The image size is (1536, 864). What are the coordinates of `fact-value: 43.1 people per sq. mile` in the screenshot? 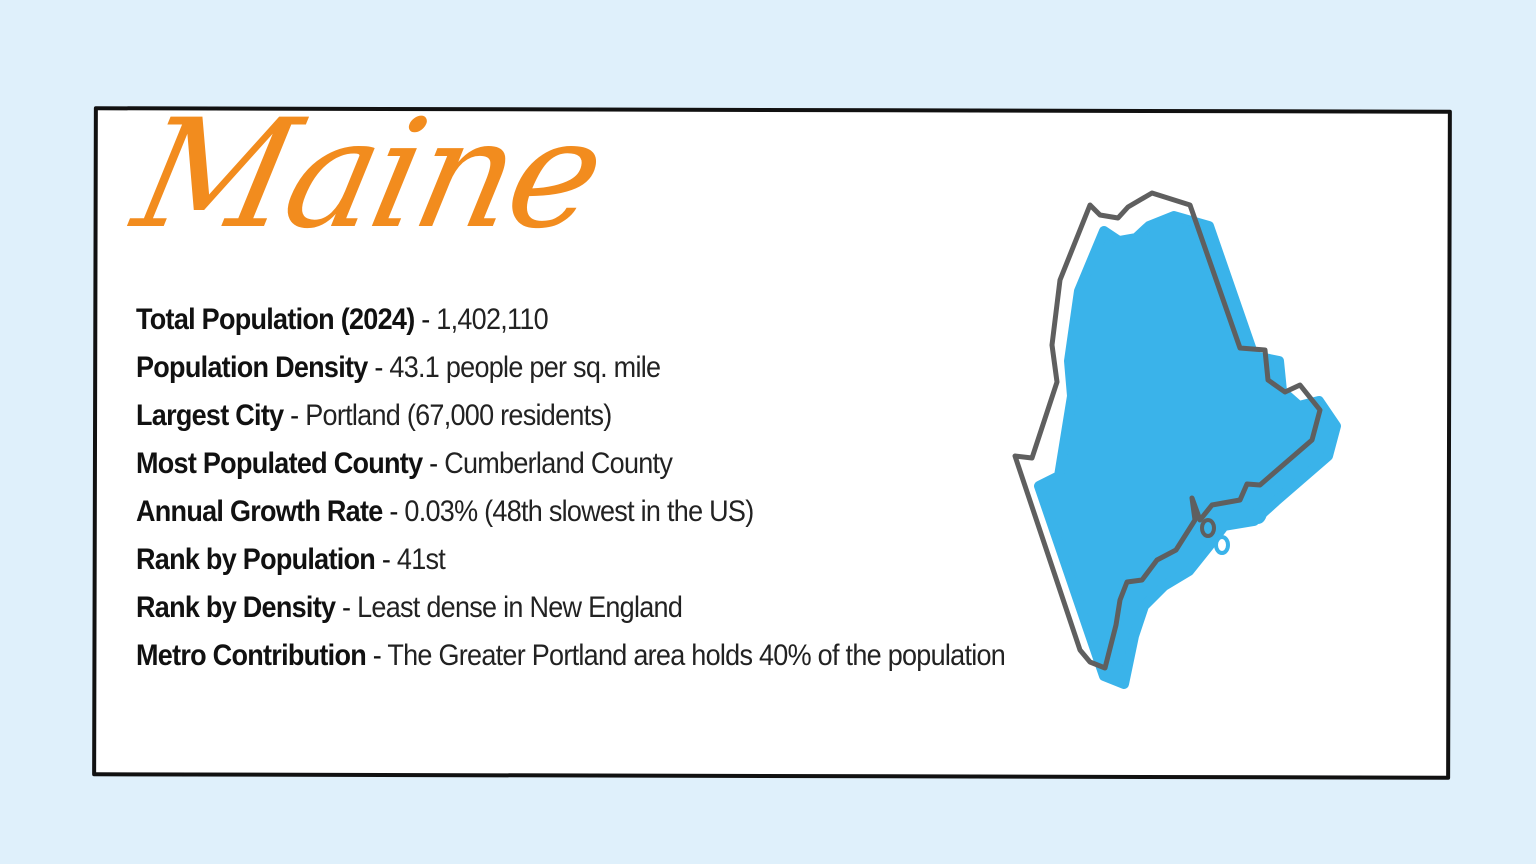 It's located at (525, 367).